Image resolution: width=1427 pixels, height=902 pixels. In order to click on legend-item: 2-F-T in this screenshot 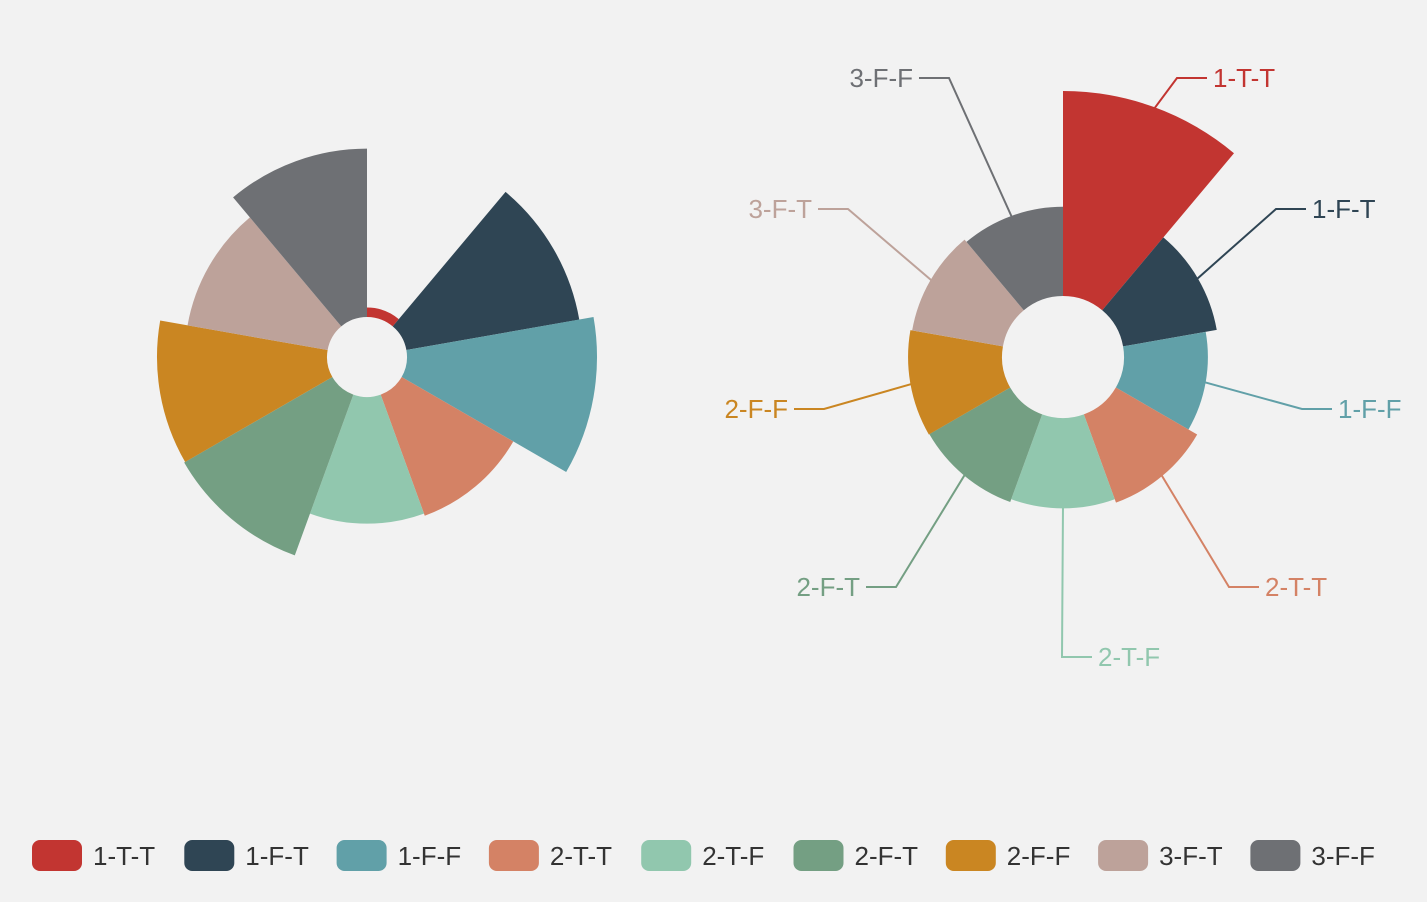, I will do `click(856, 855)`.